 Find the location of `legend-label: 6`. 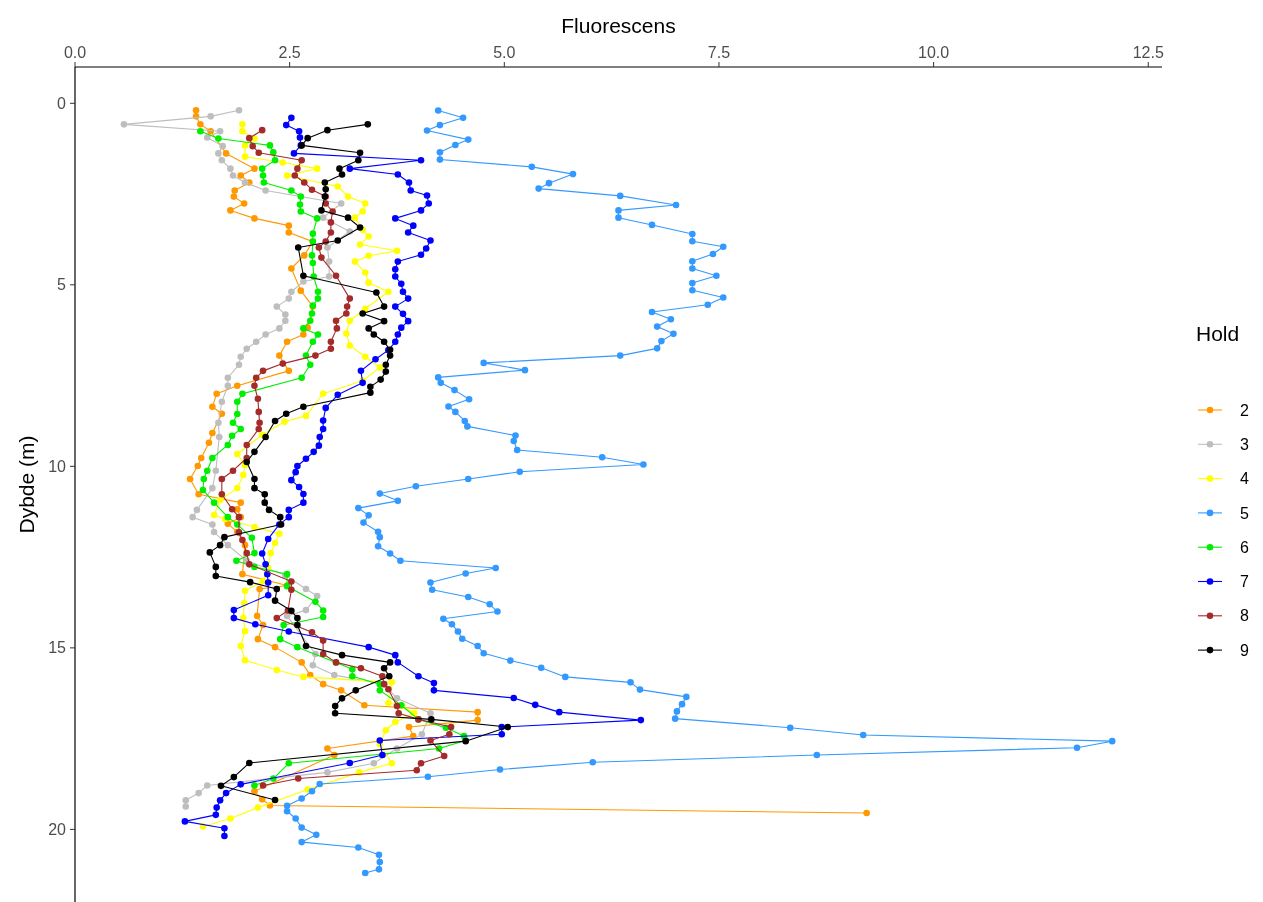

legend-label: 6 is located at coordinates (1244, 547).